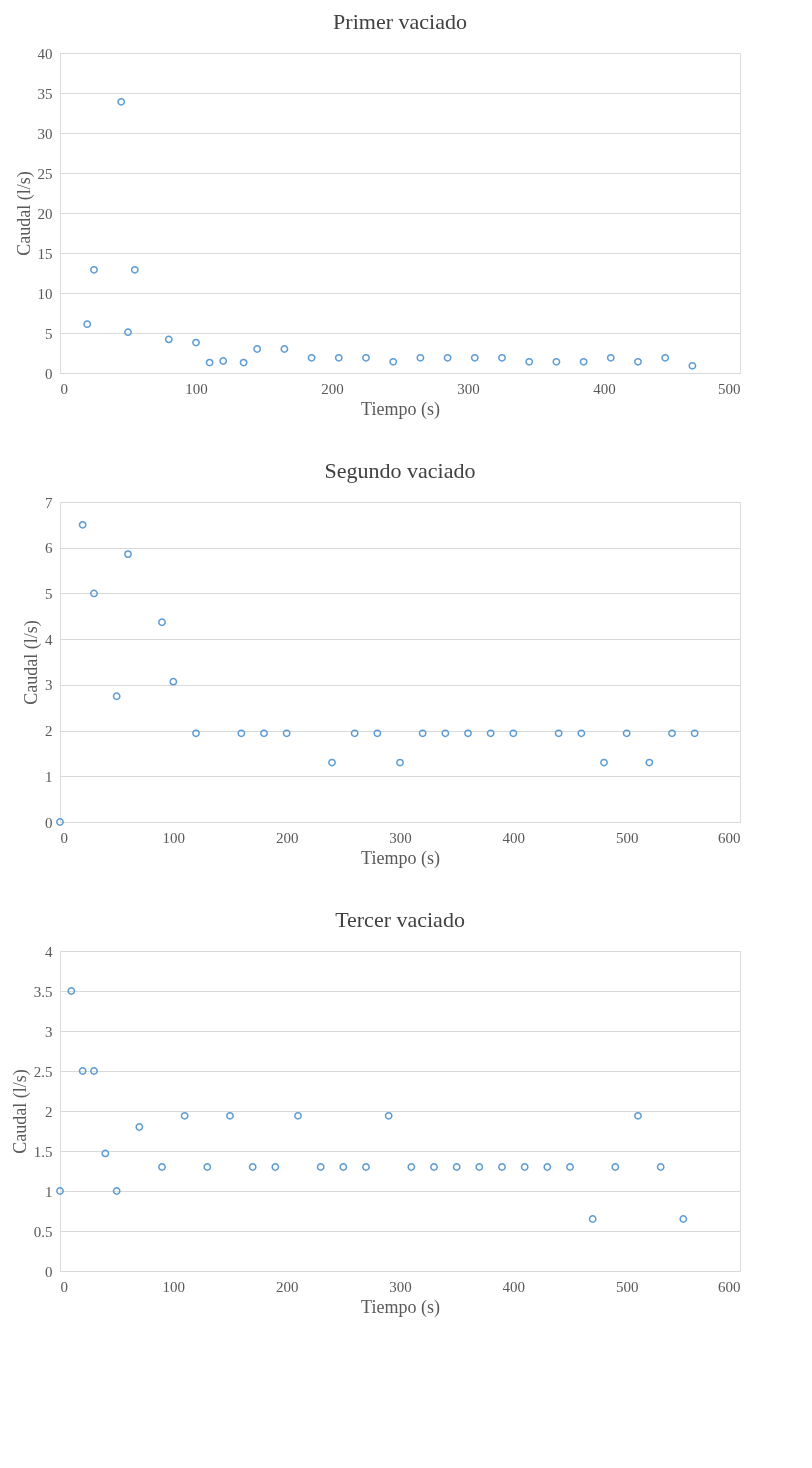  What do you see at coordinates (43, 1151) in the screenshot?
I see `y-tick-label: 1.5` at bounding box center [43, 1151].